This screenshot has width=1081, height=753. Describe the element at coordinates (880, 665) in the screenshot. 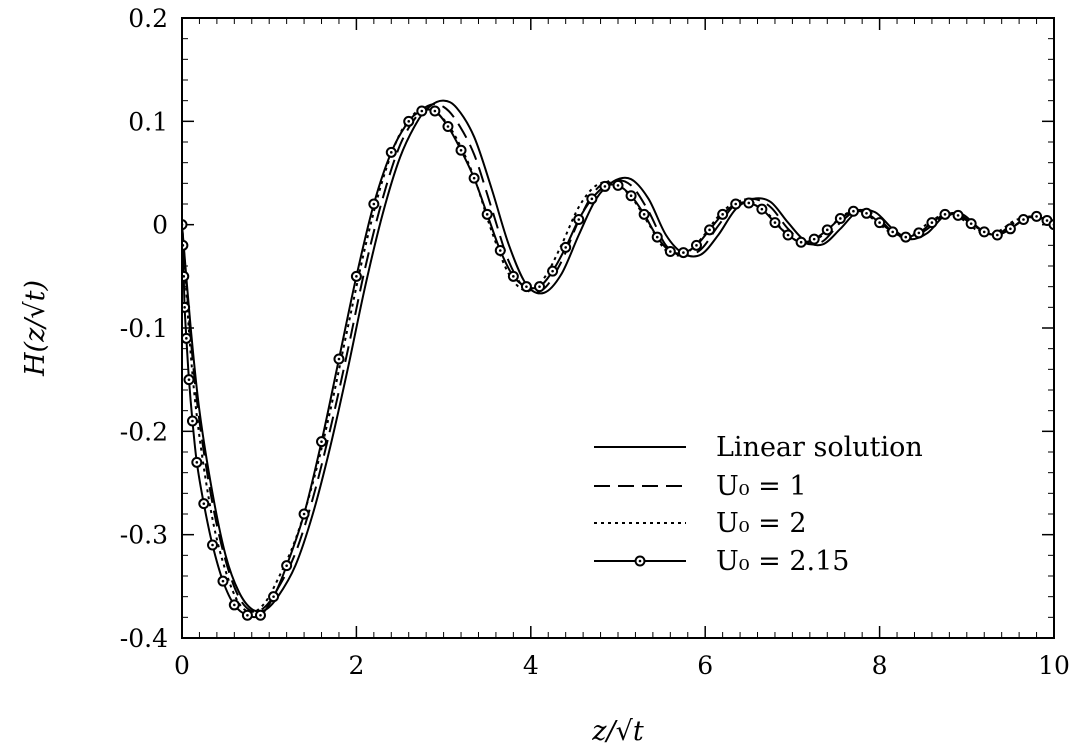

I see `x-tick-label: 8` at that location.